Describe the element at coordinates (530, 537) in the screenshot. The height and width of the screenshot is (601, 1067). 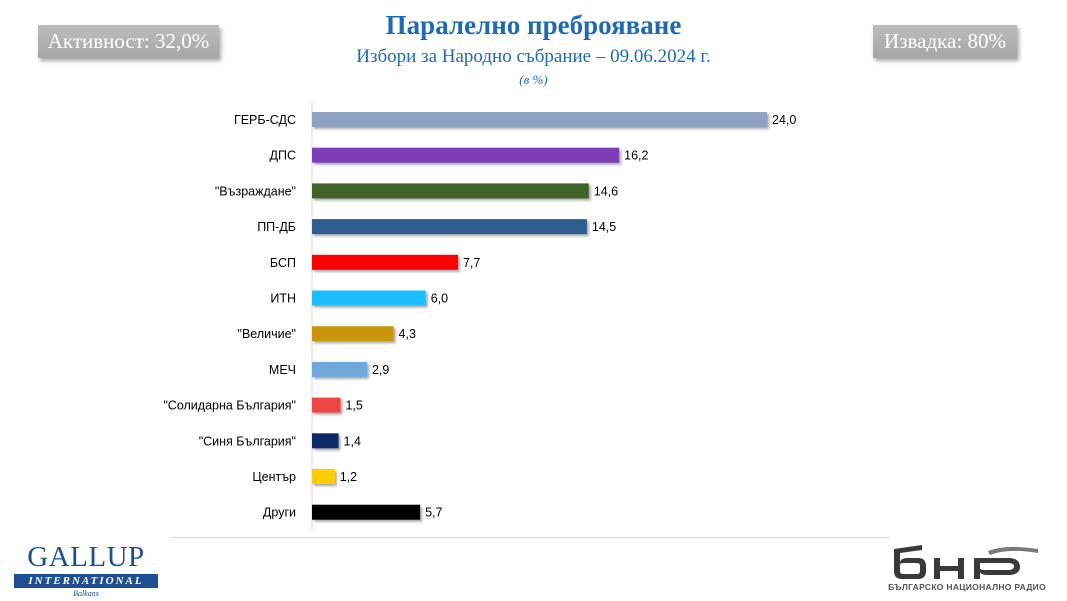
I see `footer-divider` at that location.